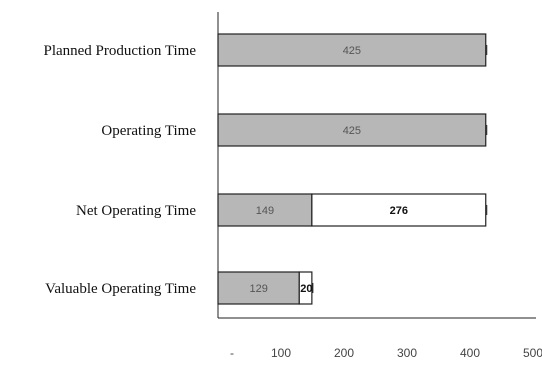  I want to click on x-tick-label: 100, so click(281, 353).